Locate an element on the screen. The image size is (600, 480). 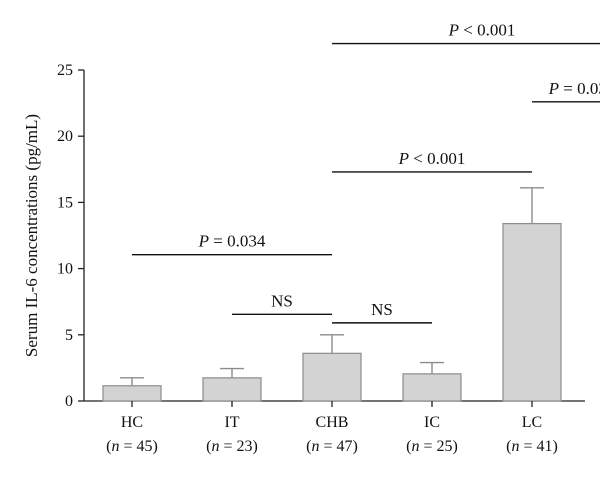
y-tick-label: 15 is located at coordinates (65, 202).